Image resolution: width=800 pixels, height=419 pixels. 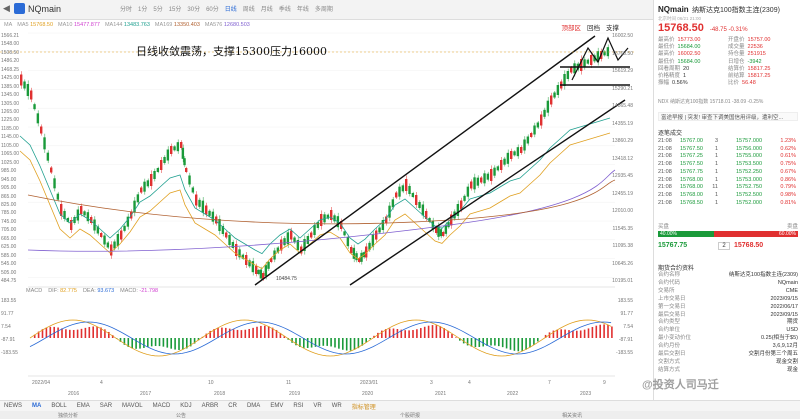 What do you see at coordinates (724, 245) in the screenshot?
I see `qty-box: 2` at bounding box center [724, 245].